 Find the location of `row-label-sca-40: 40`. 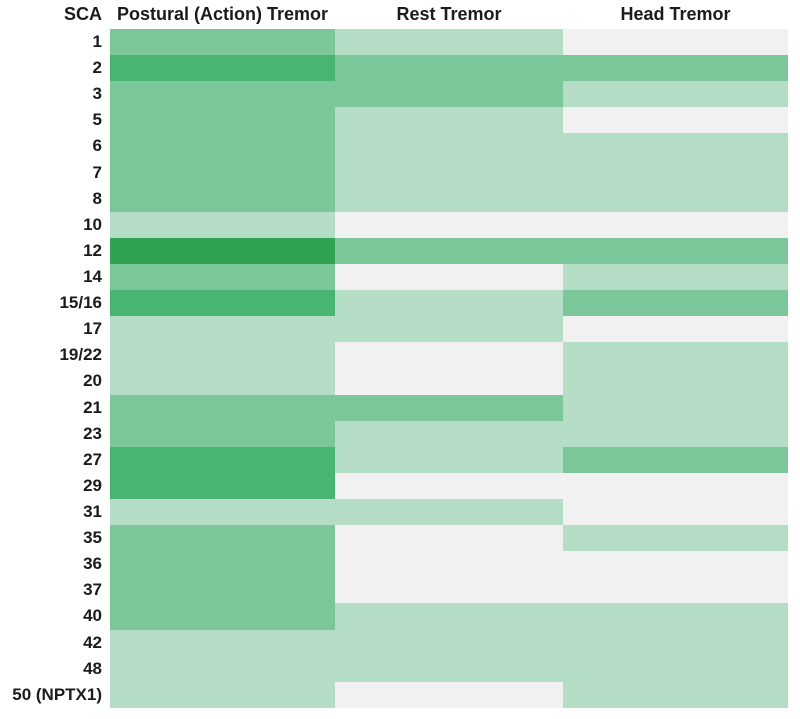

row-label-sca-40: 40 is located at coordinates (55, 616).